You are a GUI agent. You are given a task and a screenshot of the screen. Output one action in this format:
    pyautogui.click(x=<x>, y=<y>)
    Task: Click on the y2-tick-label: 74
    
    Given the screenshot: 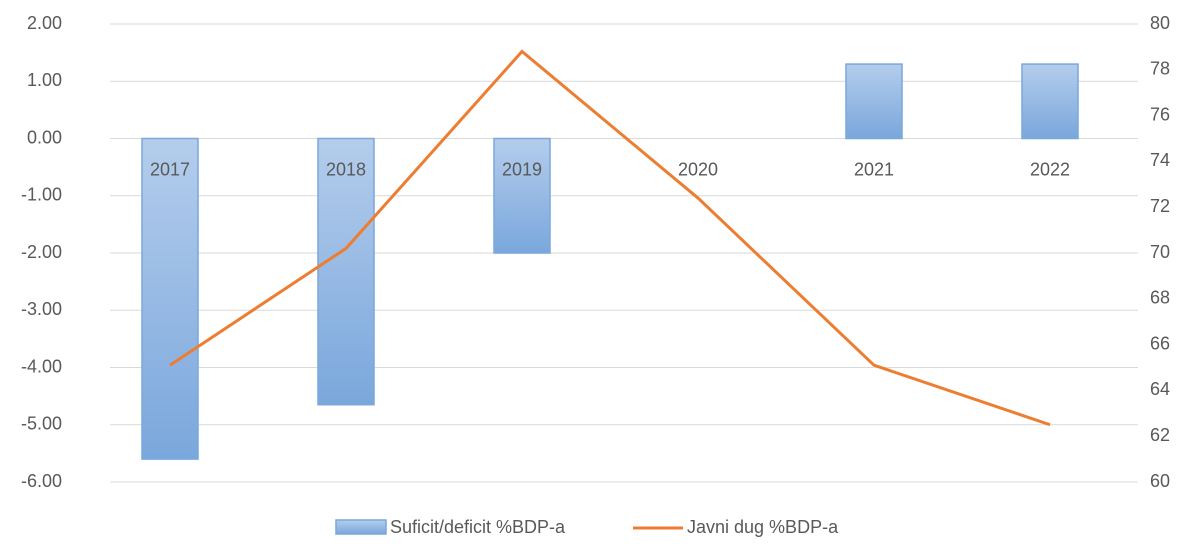 What is the action you would take?
    pyautogui.click(x=1160, y=160)
    